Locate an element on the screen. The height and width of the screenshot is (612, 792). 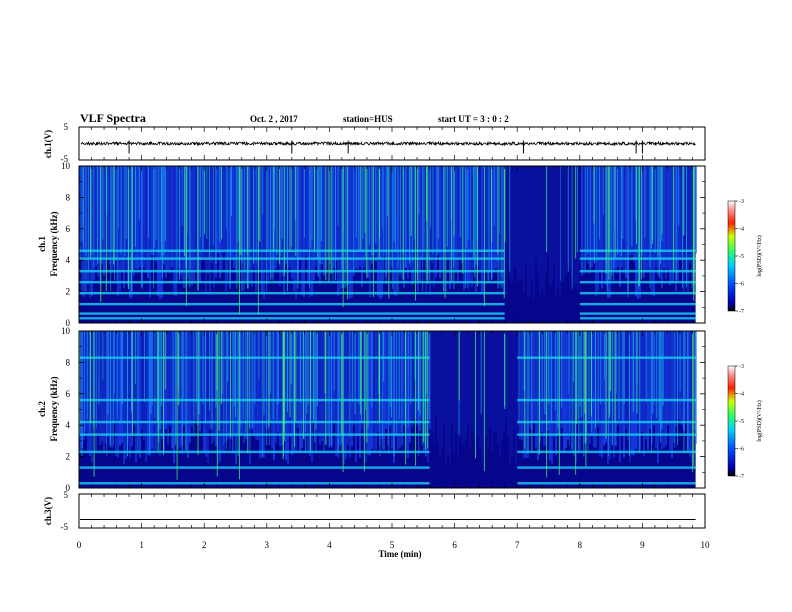
y-tick-label: 0 is located at coordinates (68, 323).